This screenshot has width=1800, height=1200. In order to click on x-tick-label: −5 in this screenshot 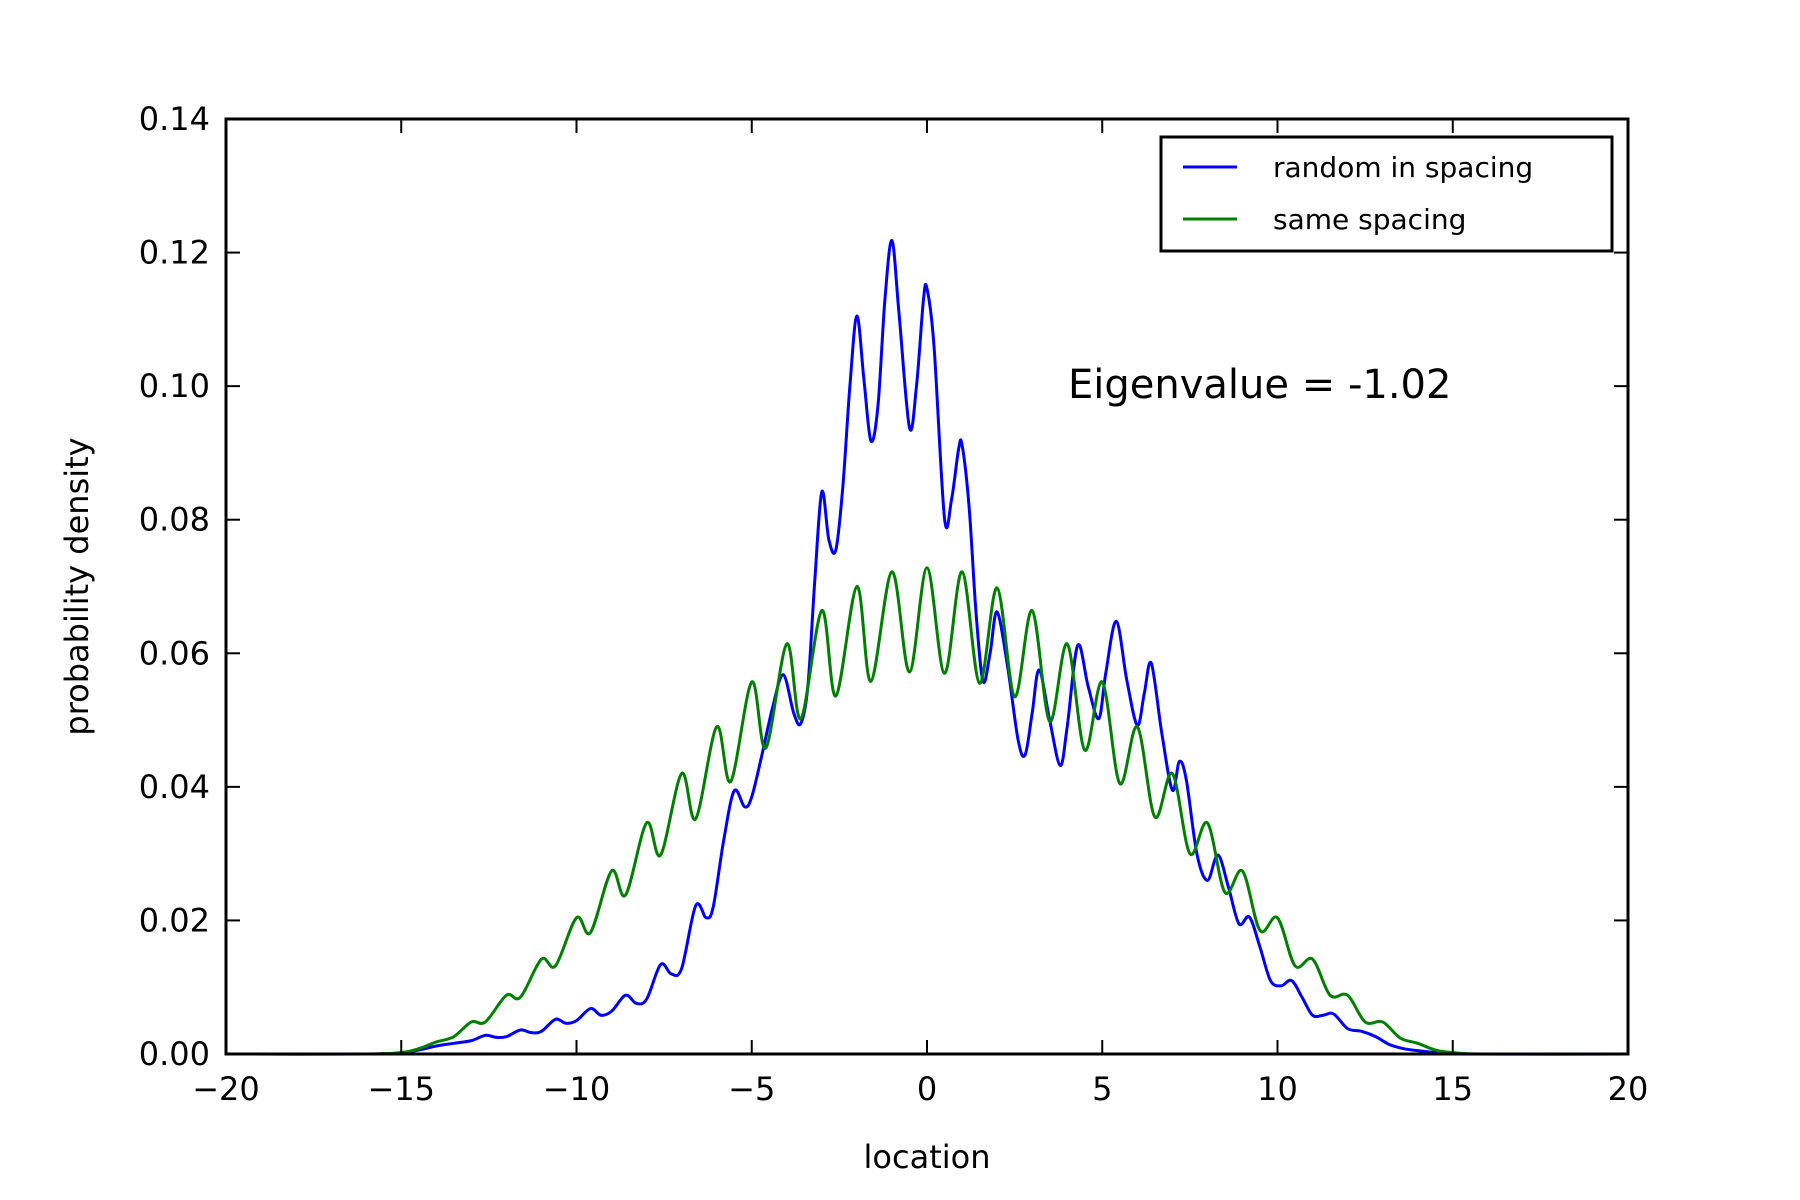, I will do `click(751, 1089)`.